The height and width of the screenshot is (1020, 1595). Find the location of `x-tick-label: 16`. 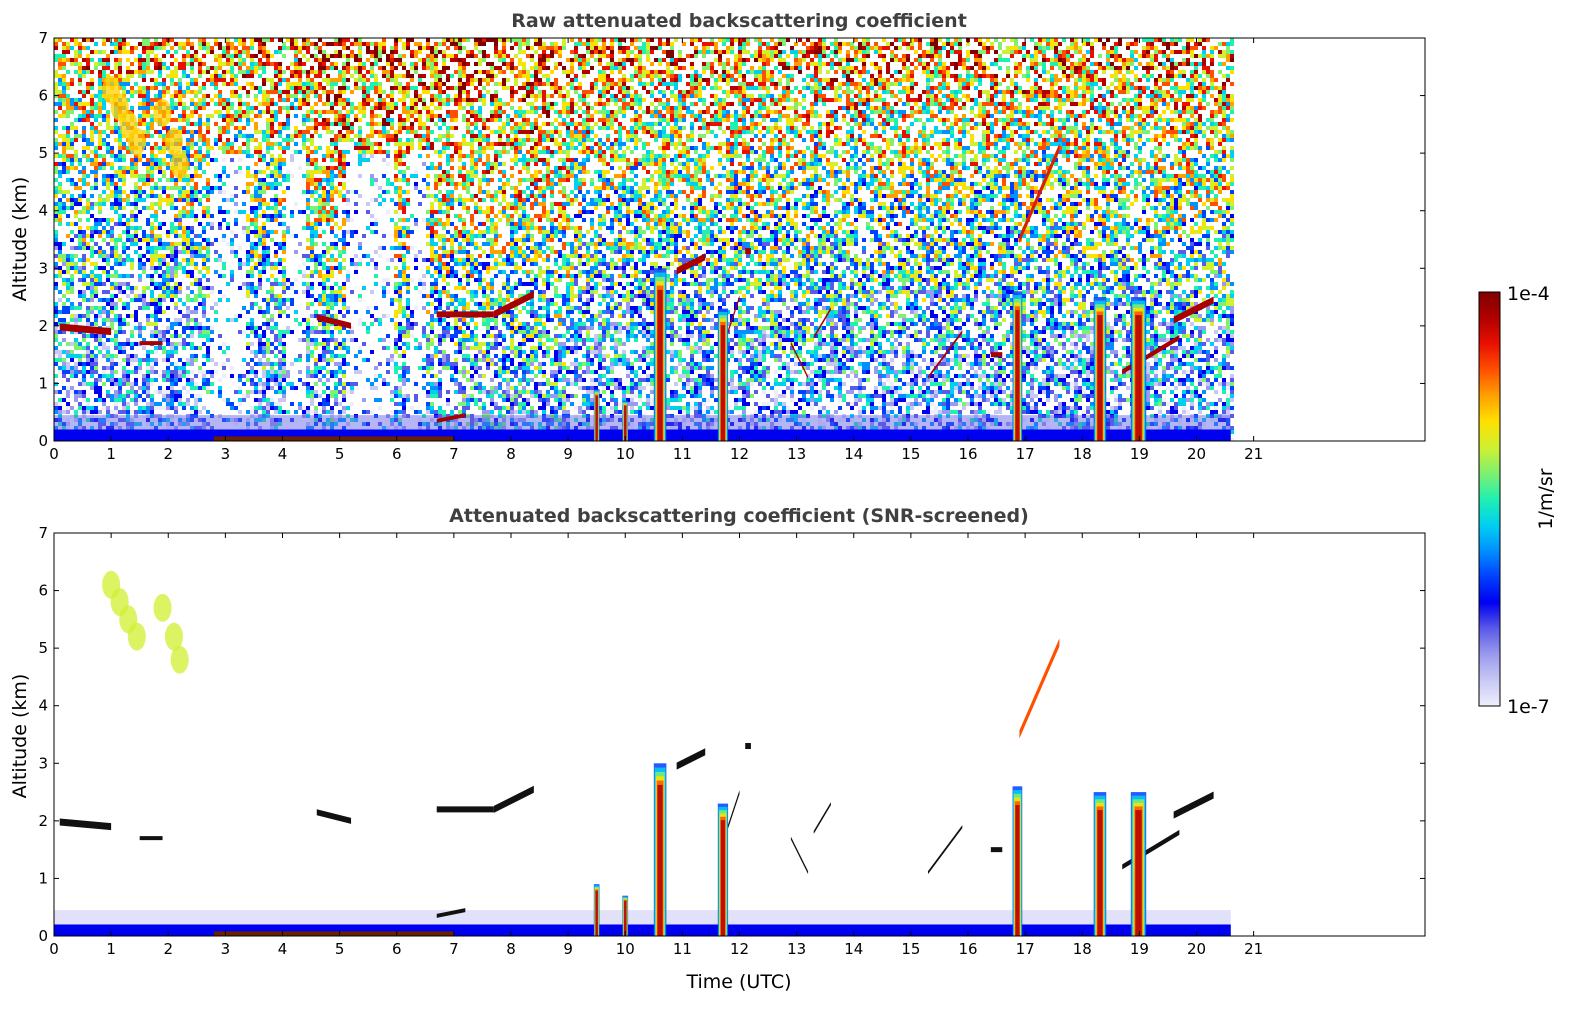

x-tick-label: 16 is located at coordinates (967, 949).